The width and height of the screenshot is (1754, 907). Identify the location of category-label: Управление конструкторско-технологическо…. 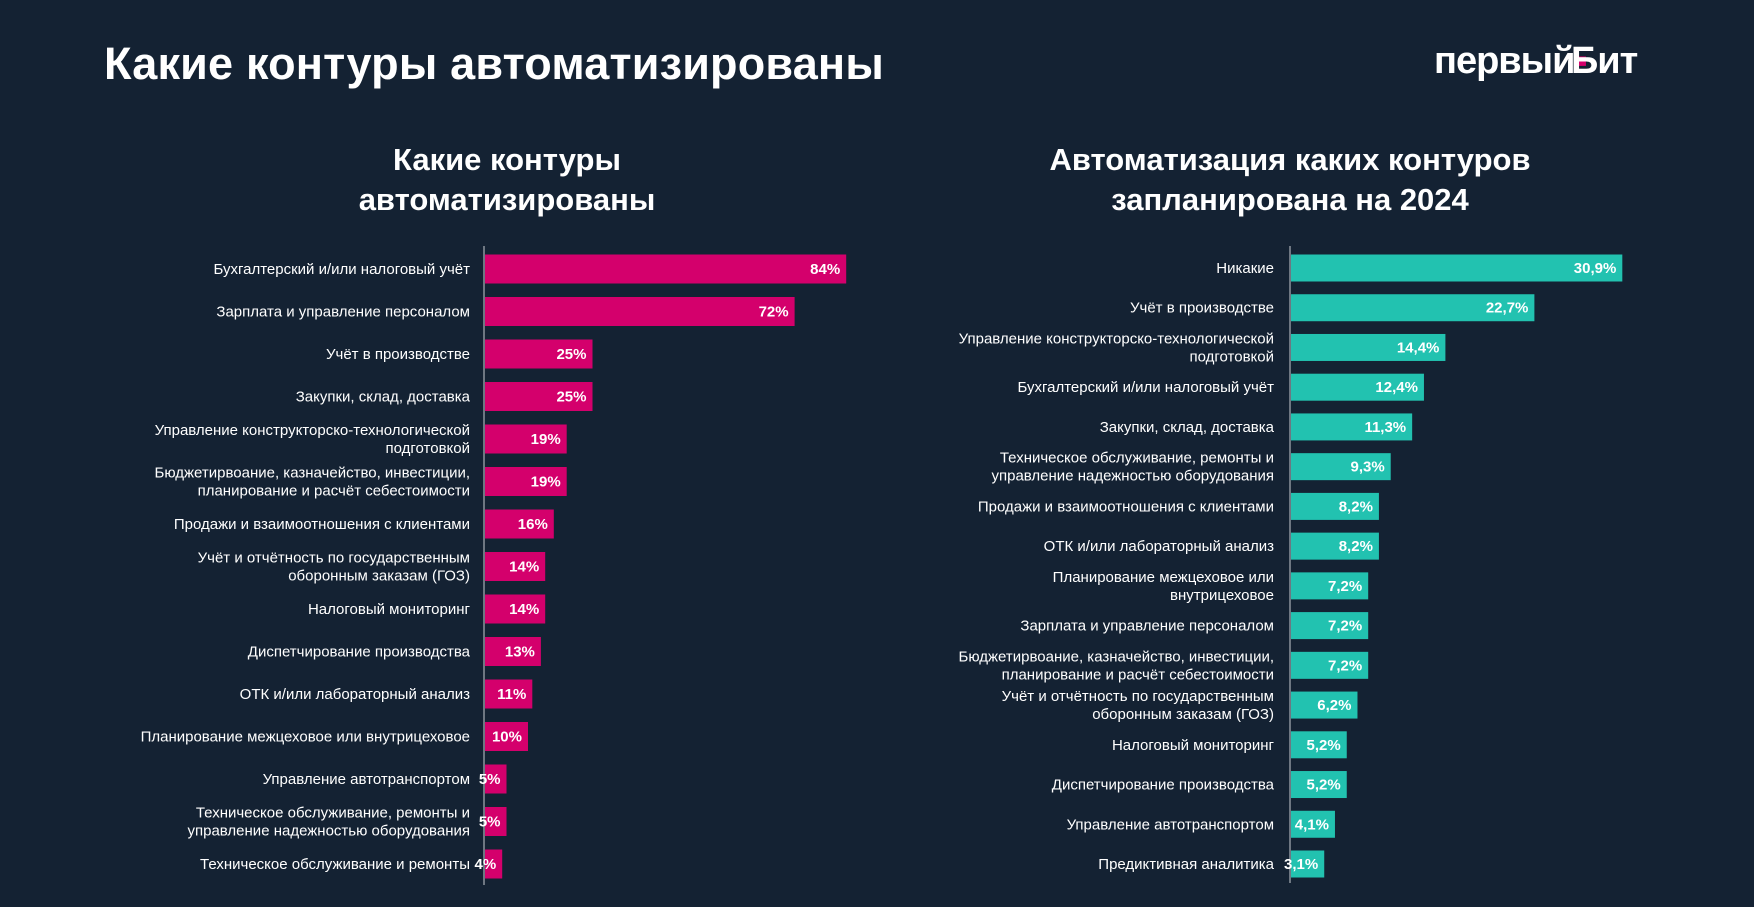
(312, 430).